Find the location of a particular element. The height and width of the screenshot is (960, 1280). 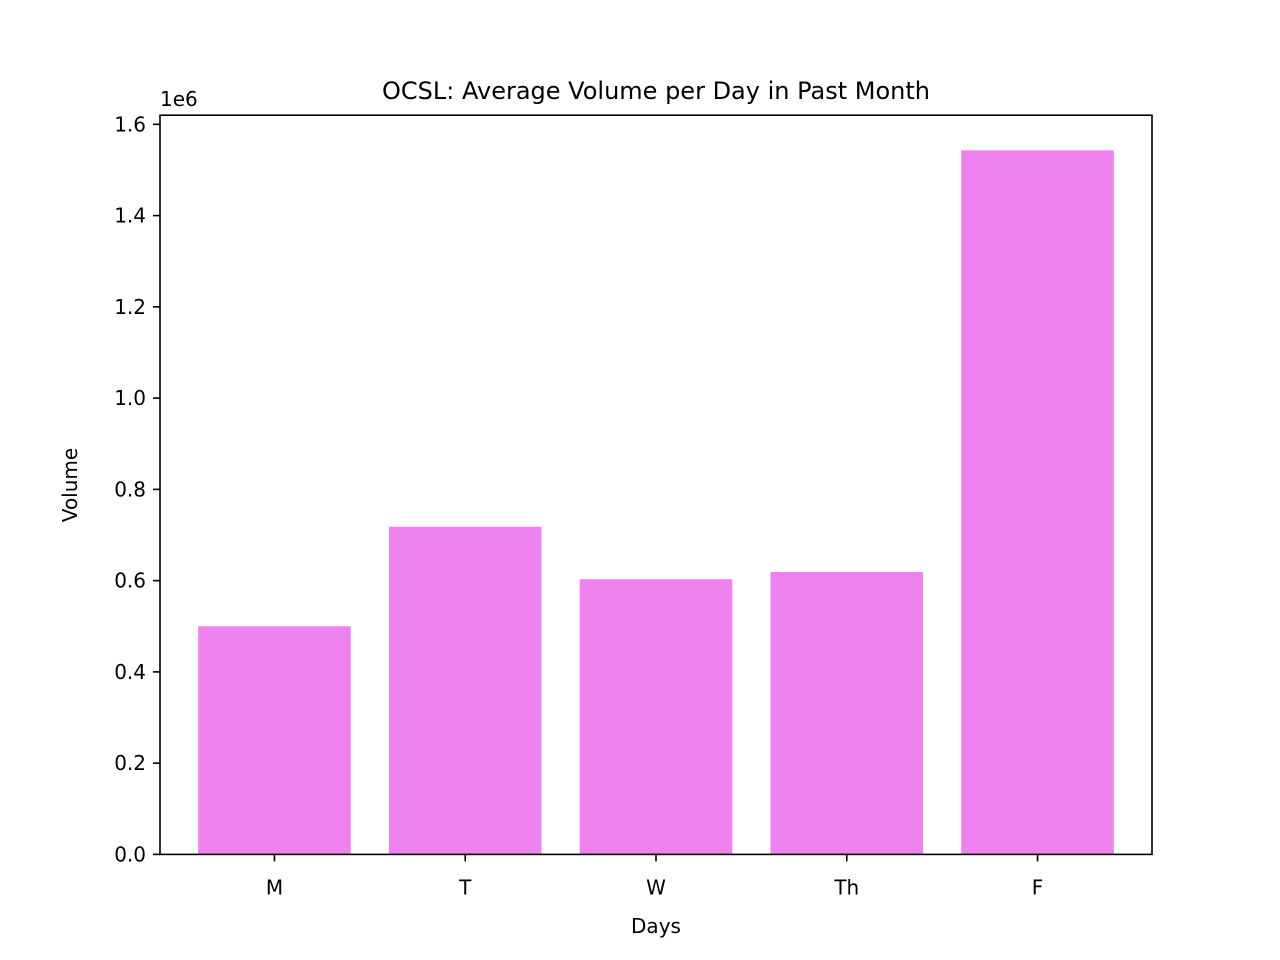

x-axis-label: Days is located at coordinates (656, 926).